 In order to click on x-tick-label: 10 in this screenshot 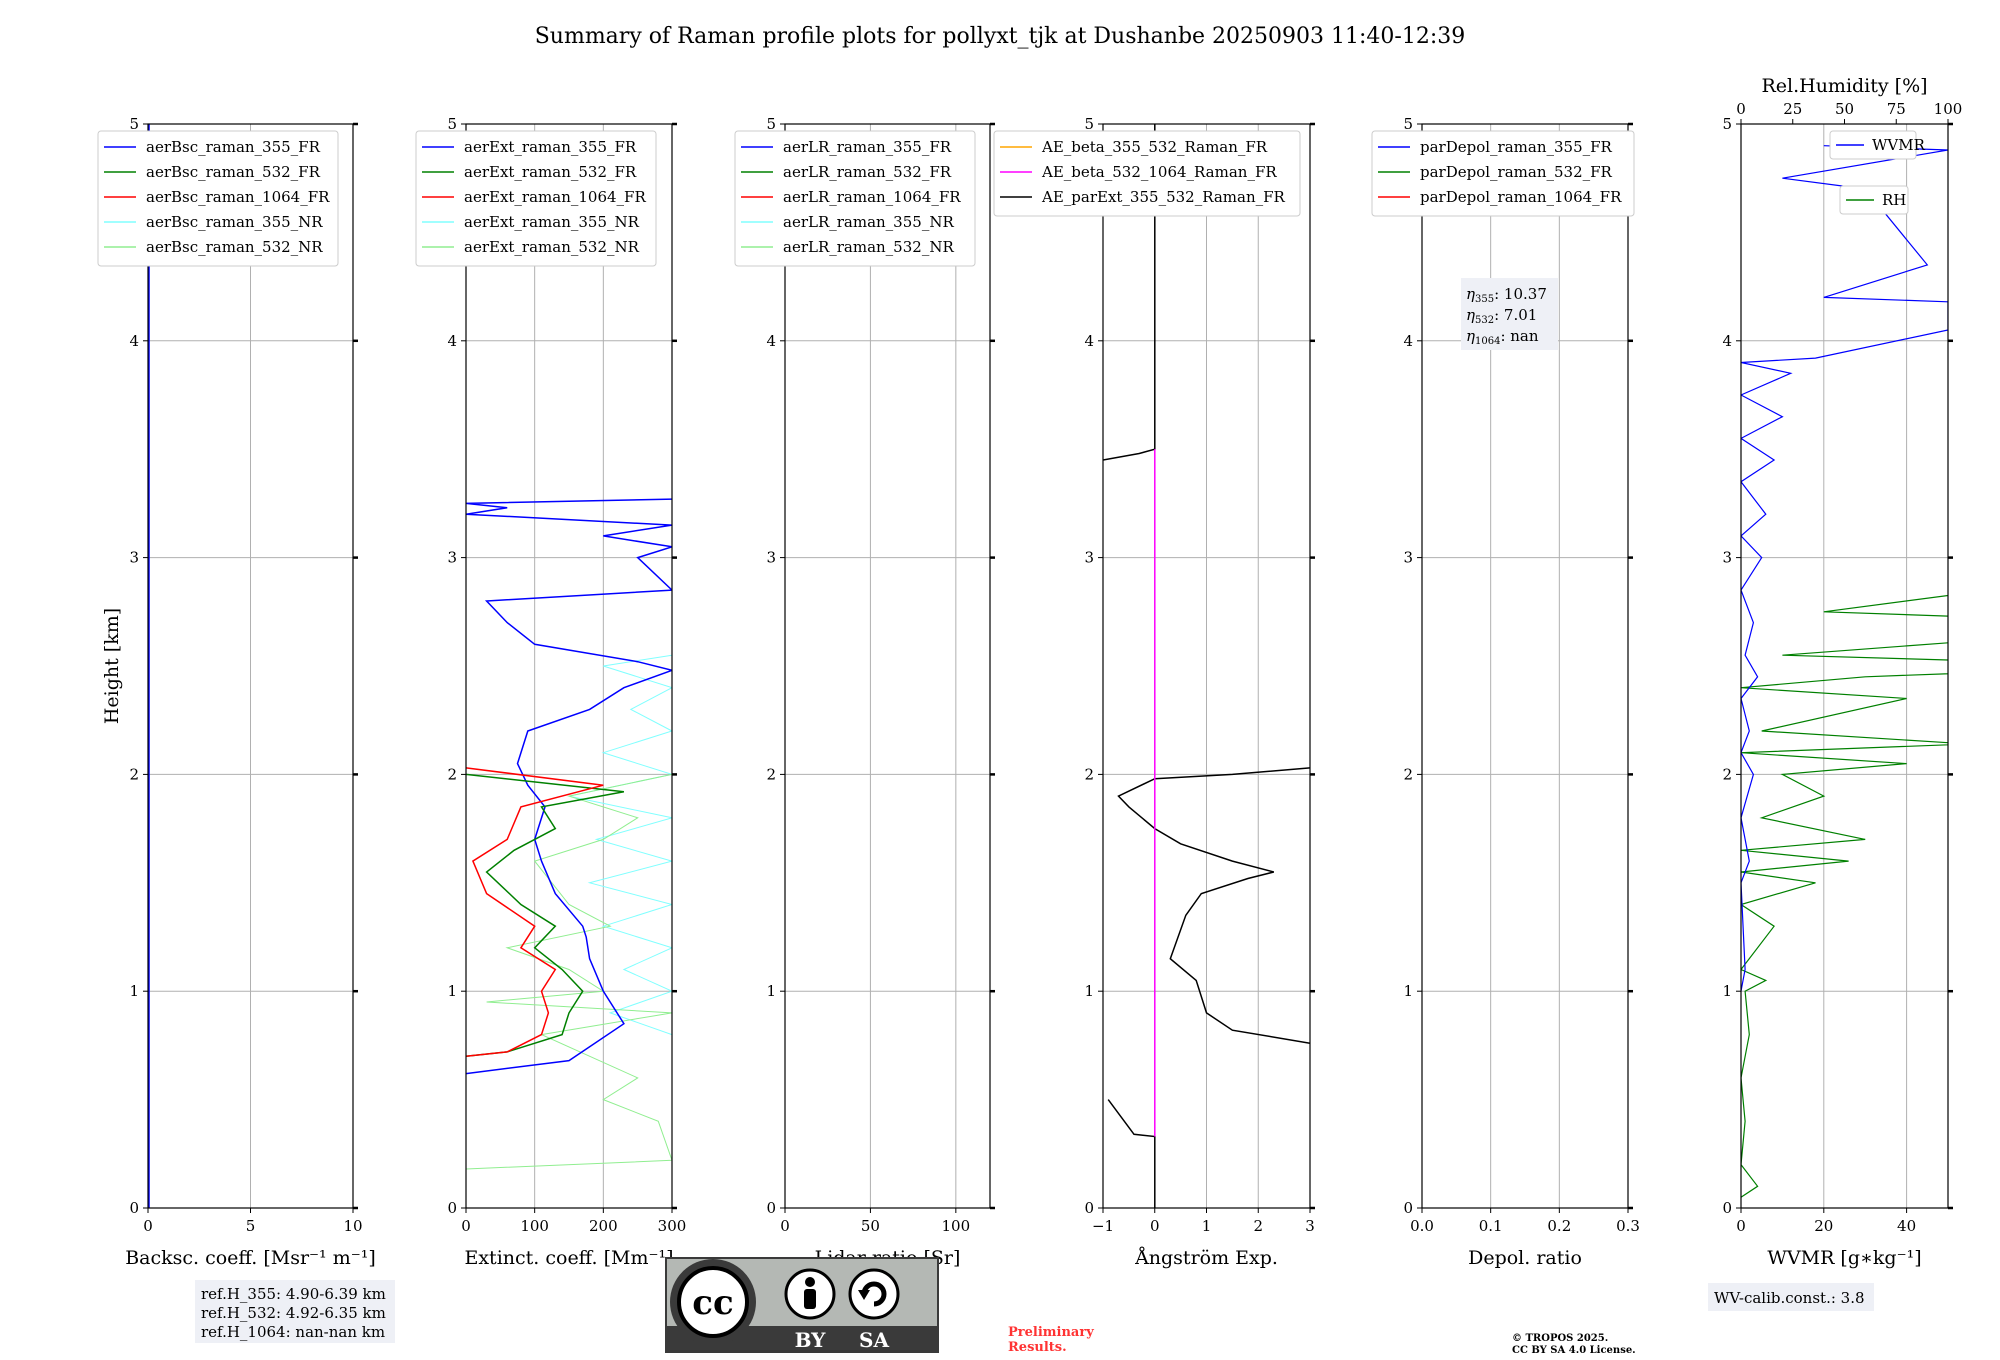, I will do `click(352, 1226)`.